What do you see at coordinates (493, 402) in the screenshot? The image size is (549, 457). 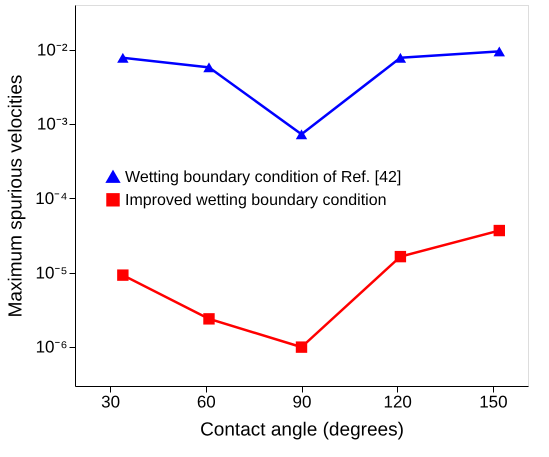 I see `x-tick-label: 150` at bounding box center [493, 402].